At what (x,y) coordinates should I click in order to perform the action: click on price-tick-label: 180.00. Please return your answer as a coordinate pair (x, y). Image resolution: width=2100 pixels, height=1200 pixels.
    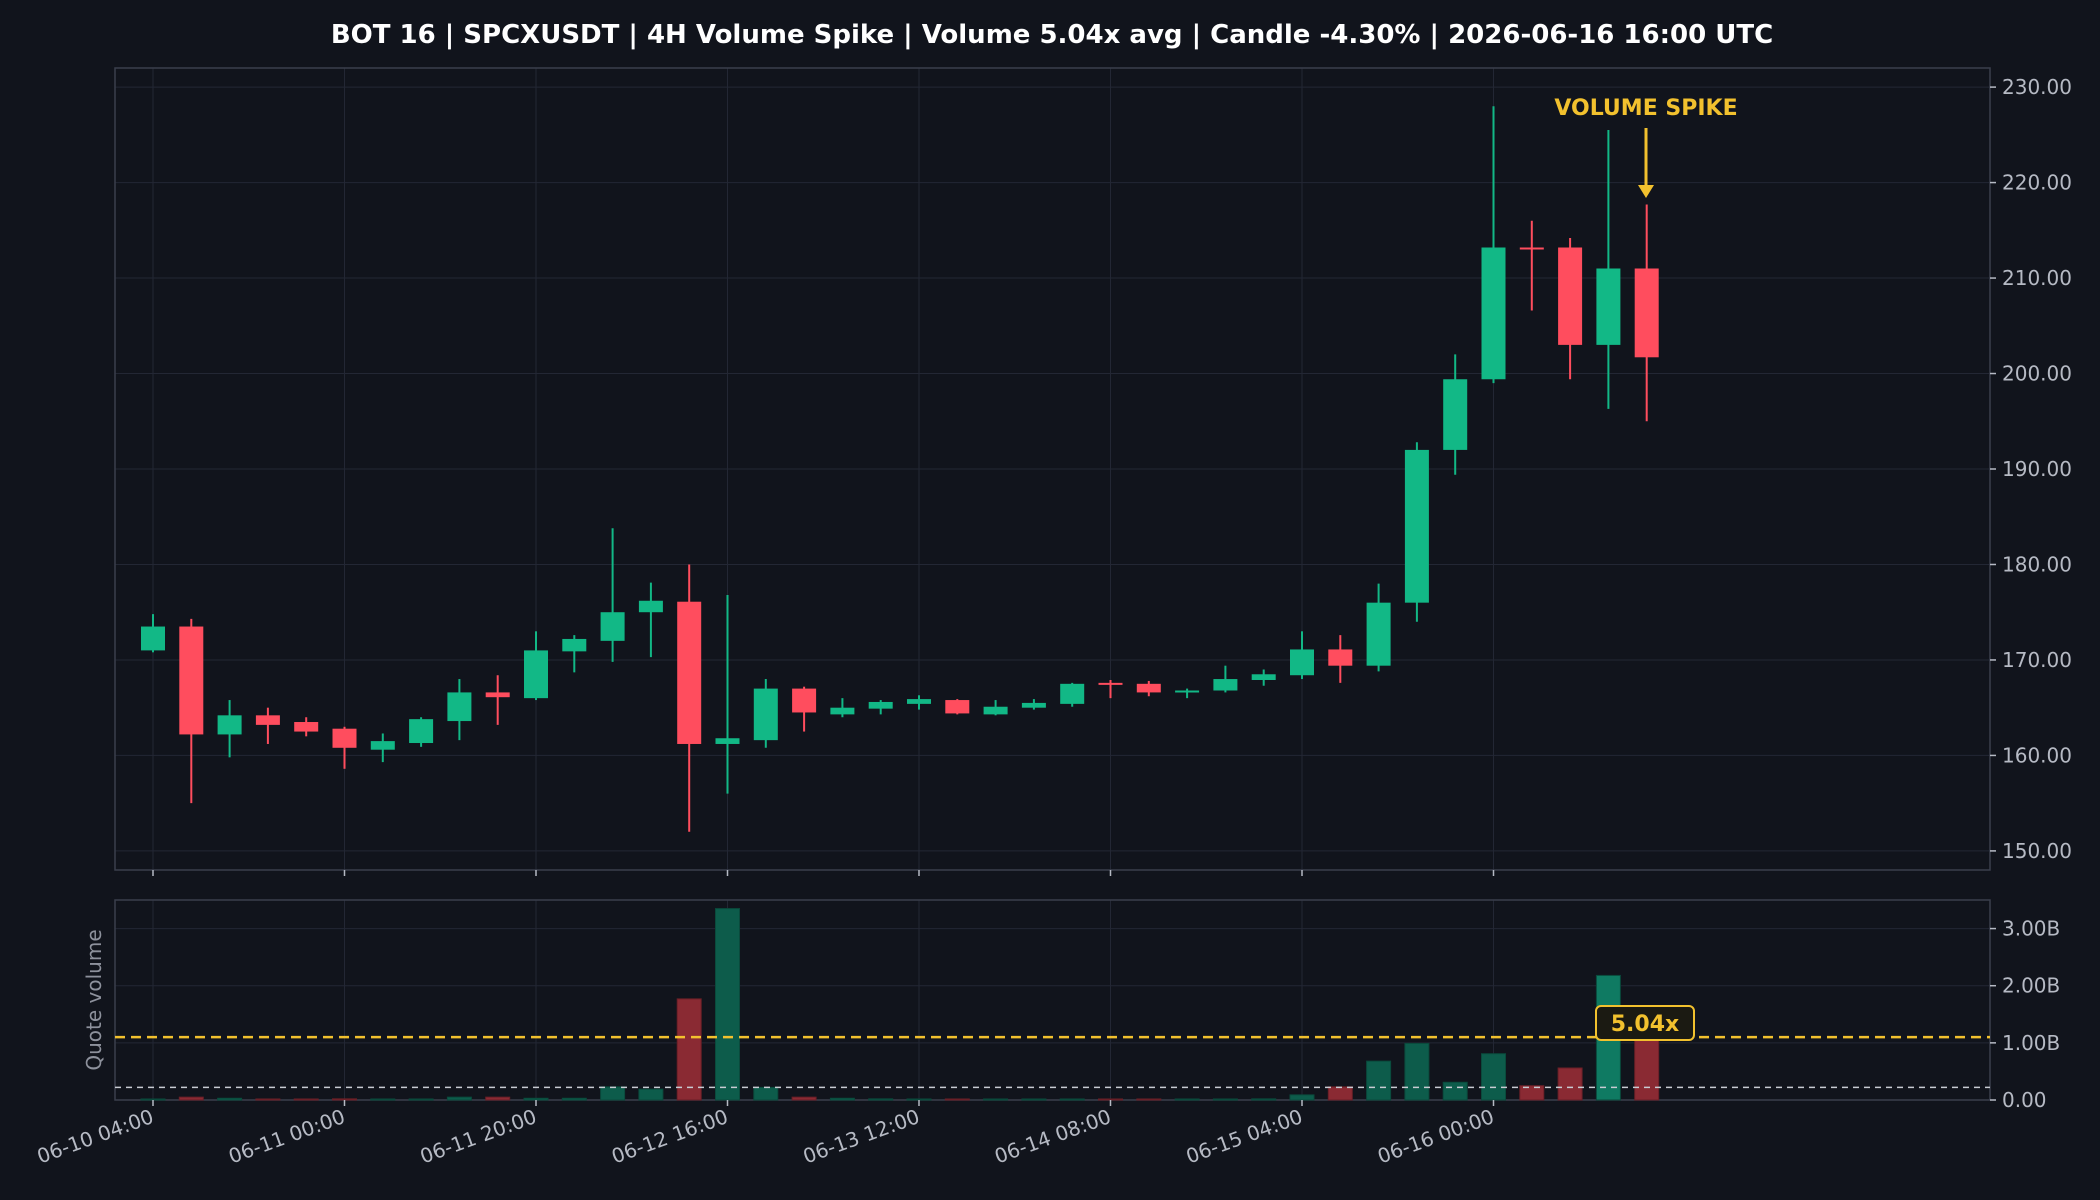
    Looking at the image, I should click on (2037, 564).